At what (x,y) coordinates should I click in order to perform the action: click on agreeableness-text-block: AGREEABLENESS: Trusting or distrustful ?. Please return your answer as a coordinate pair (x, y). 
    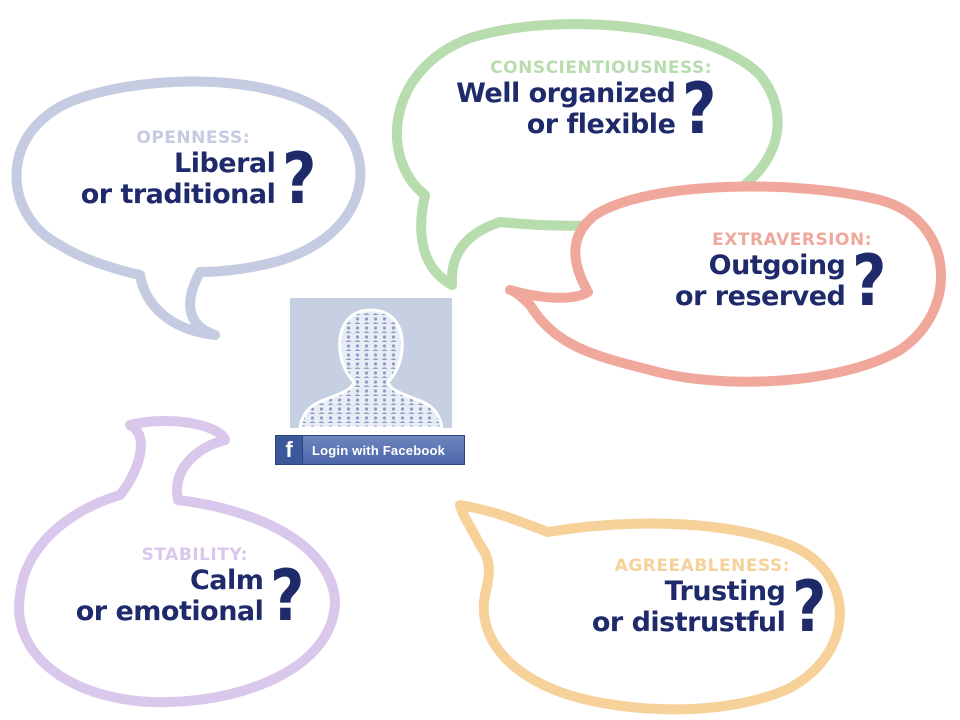
    Looking at the image, I should click on (685, 602).